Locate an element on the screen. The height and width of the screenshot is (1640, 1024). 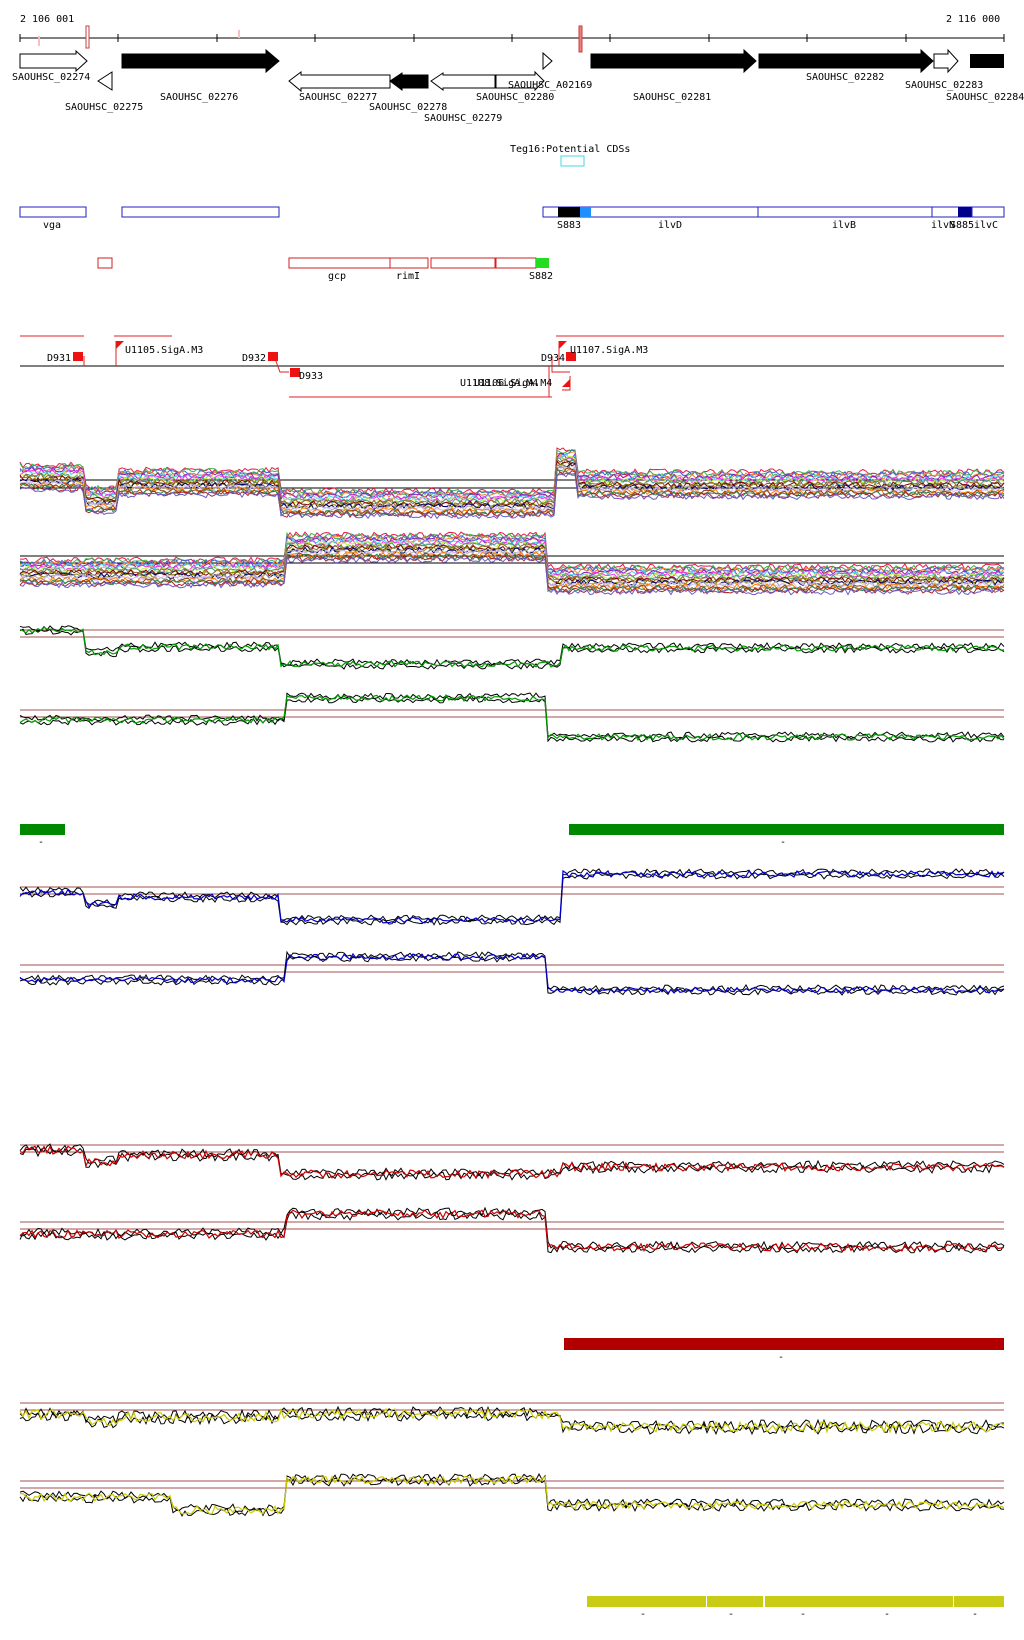
tu-label: D931 is located at coordinates (59, 358).